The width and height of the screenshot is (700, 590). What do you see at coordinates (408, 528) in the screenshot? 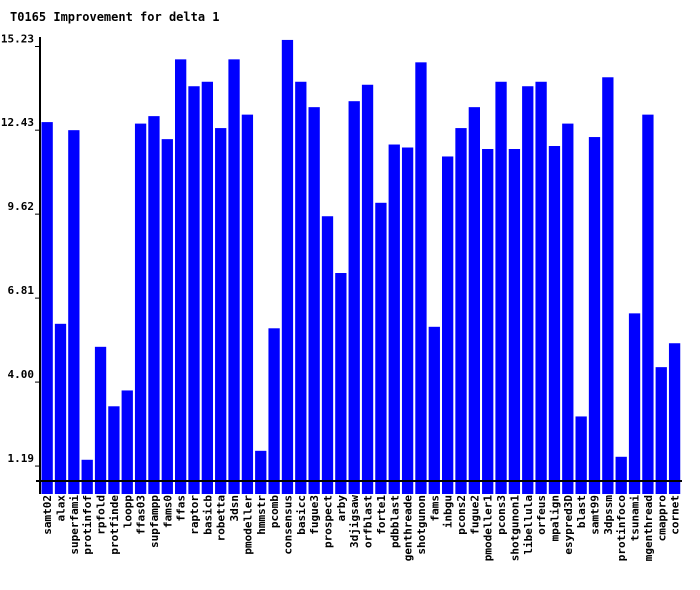
I see `x-tick-label-27: genthreade` at bounding box center [408, 528].